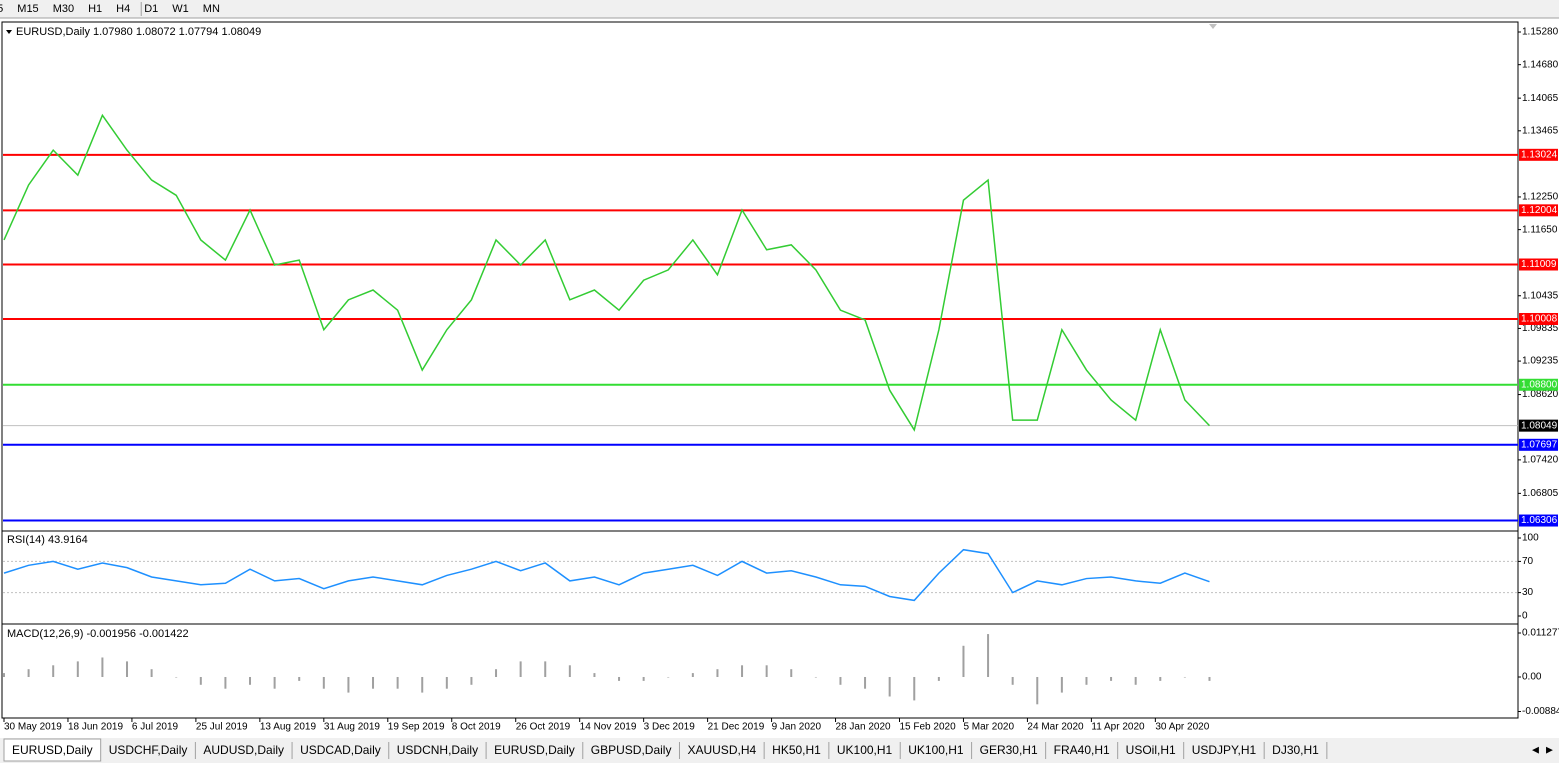  What do you see at coordinates (796, 750) in the screenshot?
I see `tab: HK50,H1` at bounding box center [796, 750].